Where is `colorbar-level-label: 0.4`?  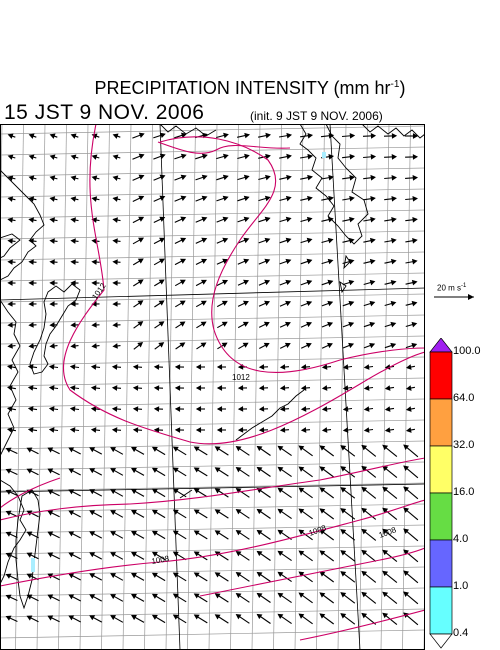 colorbar-level-label: 0.4 is located at coordinates (461, 633).